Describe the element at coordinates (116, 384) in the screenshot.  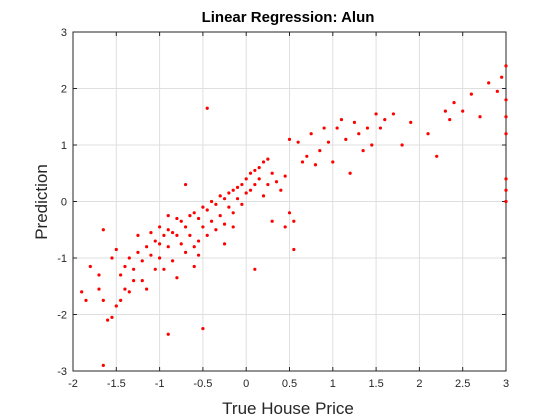
I see `x-tick-label: -1.5` at that location.